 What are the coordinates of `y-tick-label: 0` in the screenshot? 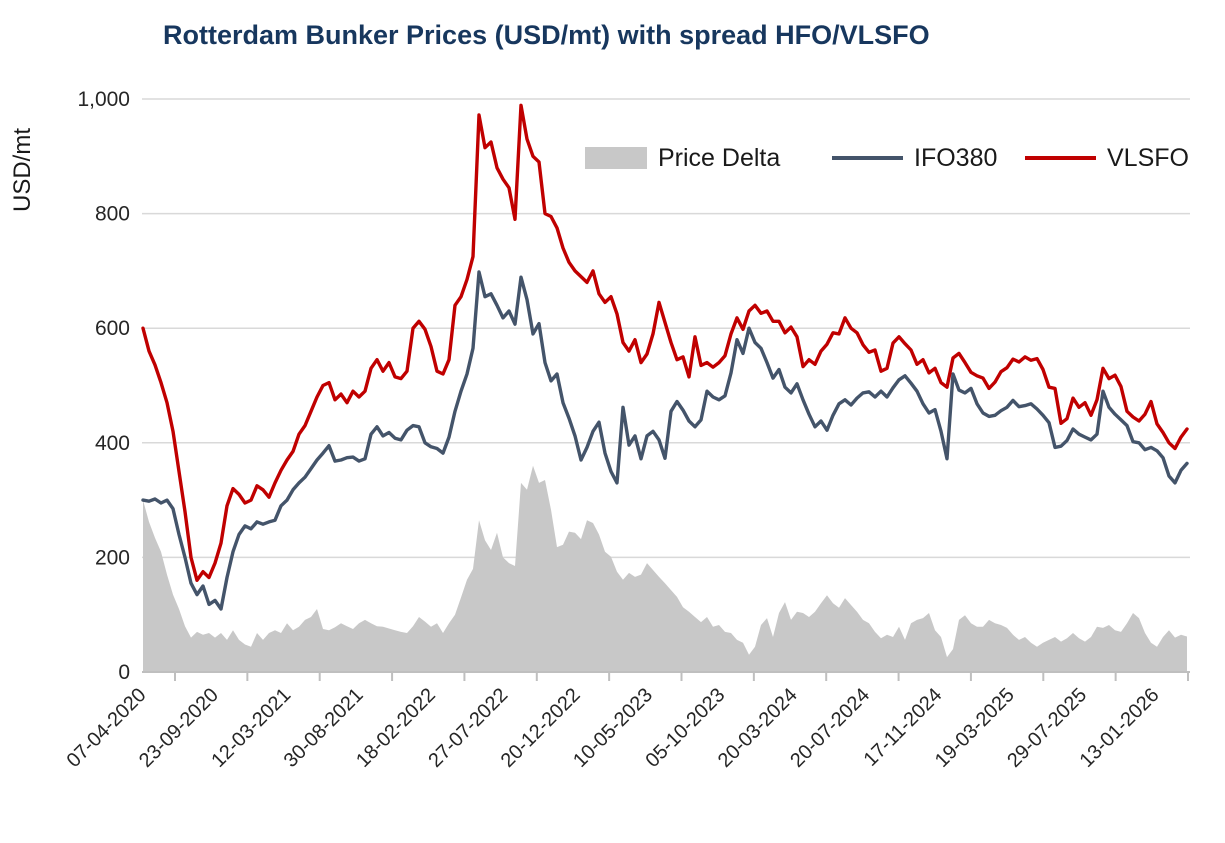 It's located at (124, 672).